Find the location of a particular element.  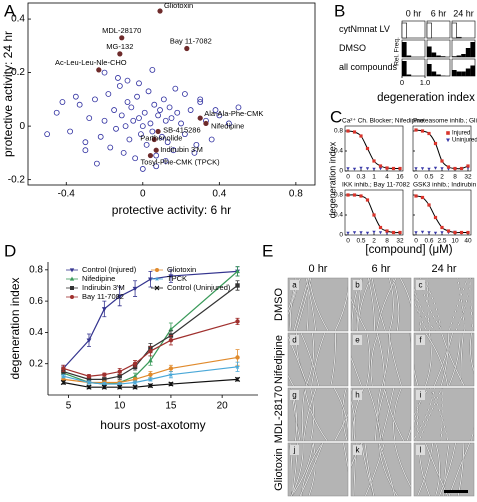

x-tick-label: -0.4 is located at coordinates (67, 194).